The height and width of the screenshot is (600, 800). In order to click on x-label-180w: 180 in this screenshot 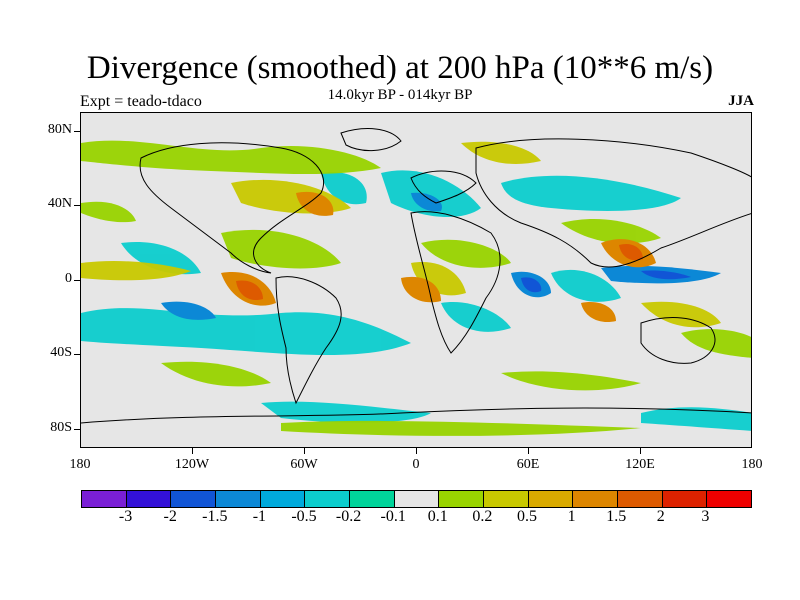, I will do `click(80, 464)`.